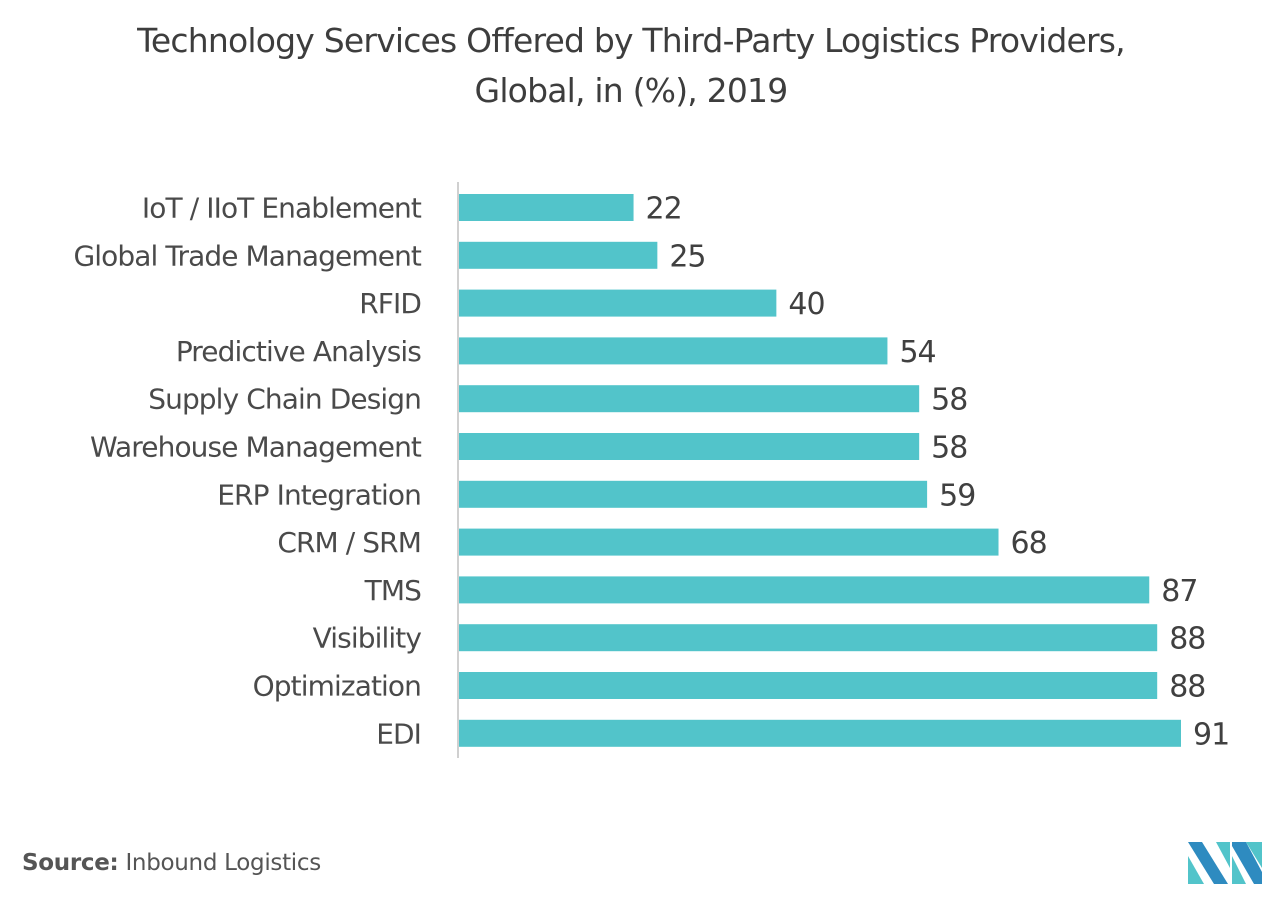 Image resolution: width=1262 pixels, height=917 pixels. I want to click on chart-title-line-2: Global, in (%), 2019, so click(631, 90).